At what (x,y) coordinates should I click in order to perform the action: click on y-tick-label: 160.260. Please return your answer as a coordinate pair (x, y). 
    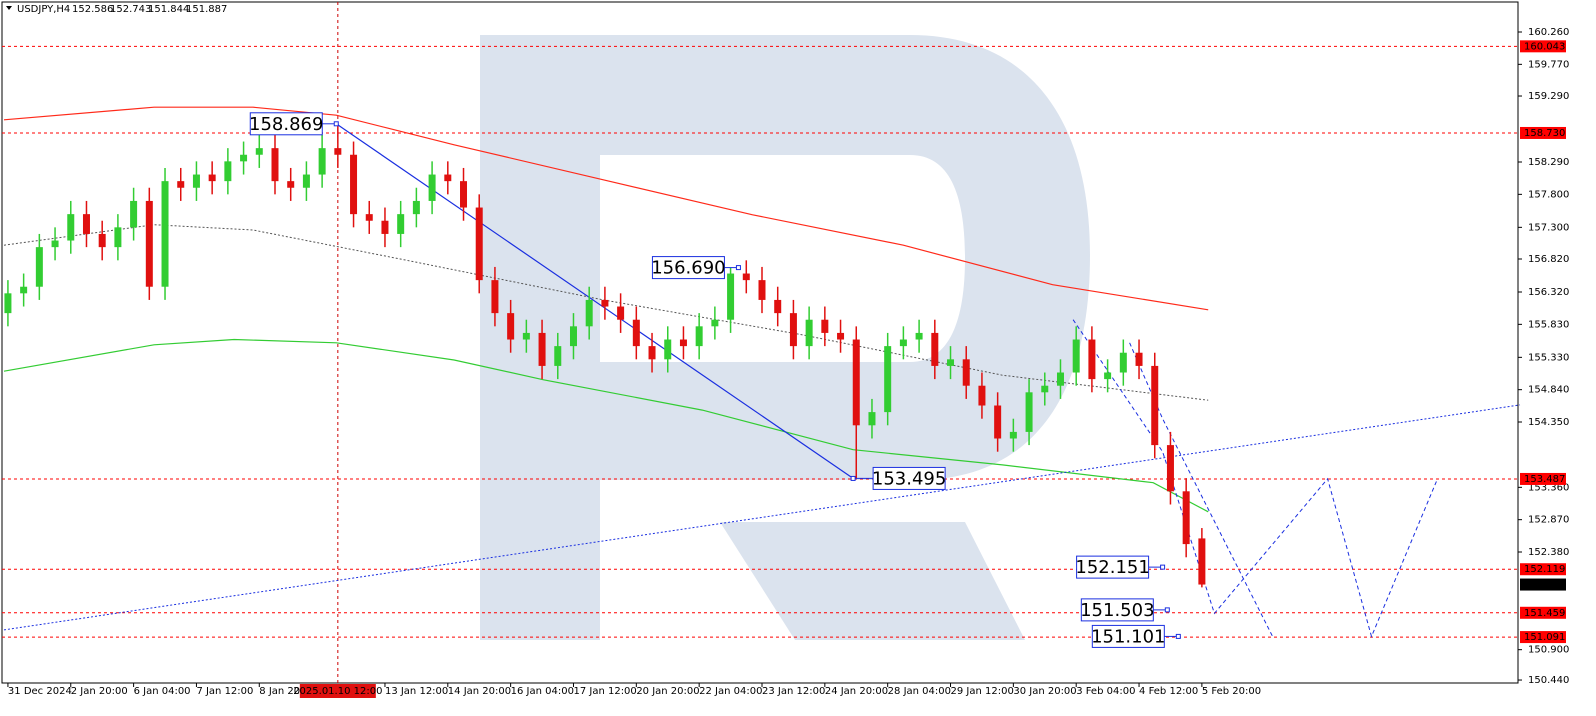
    Looking at the image, I should click on (1548, 32).